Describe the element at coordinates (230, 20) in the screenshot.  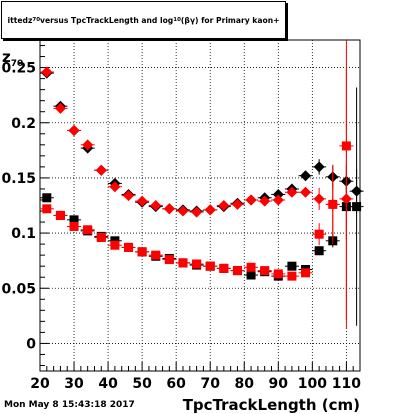
I see `title-suffix: (βγ) for Primary kaon+` at that location.